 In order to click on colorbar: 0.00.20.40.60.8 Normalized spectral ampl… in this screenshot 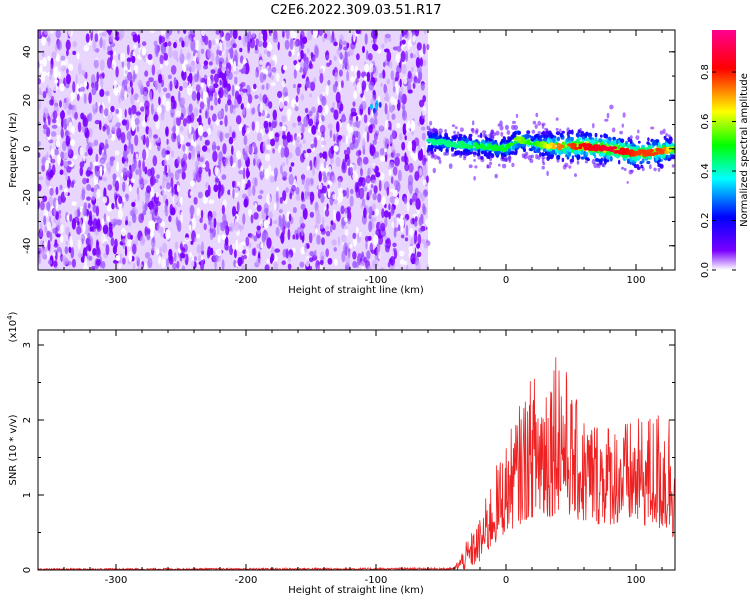, I will do `click(725, 154)`.